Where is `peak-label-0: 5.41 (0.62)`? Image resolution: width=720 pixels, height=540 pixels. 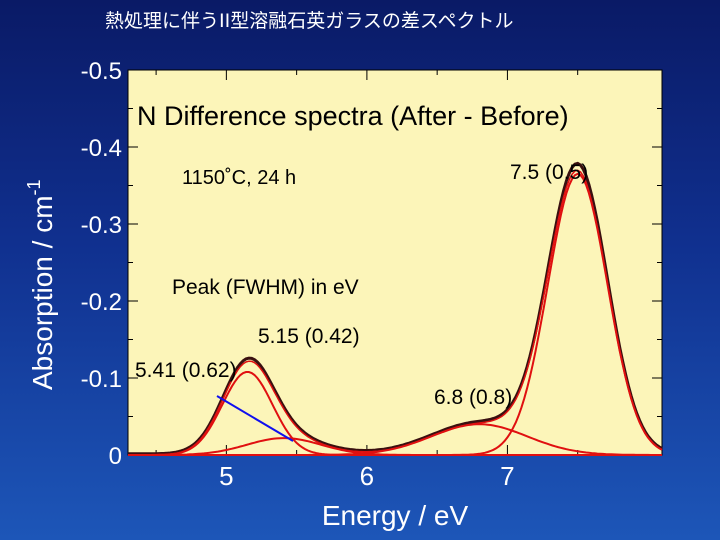
peak-label-0: 5.41 (0.62) is located at coordinates (186, 370).